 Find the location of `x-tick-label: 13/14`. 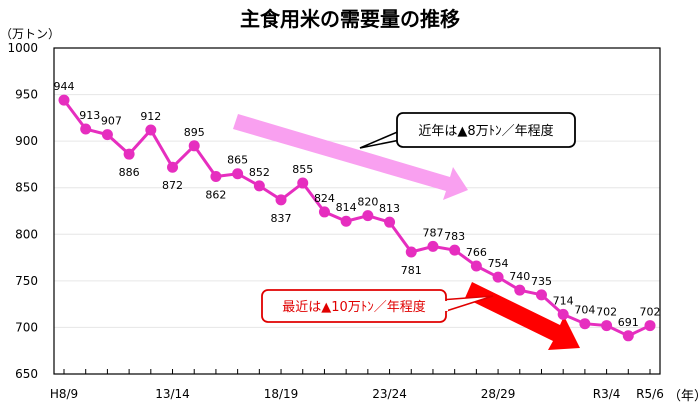

x-tick-label: 13/14 is located at coordinates (172, 394).